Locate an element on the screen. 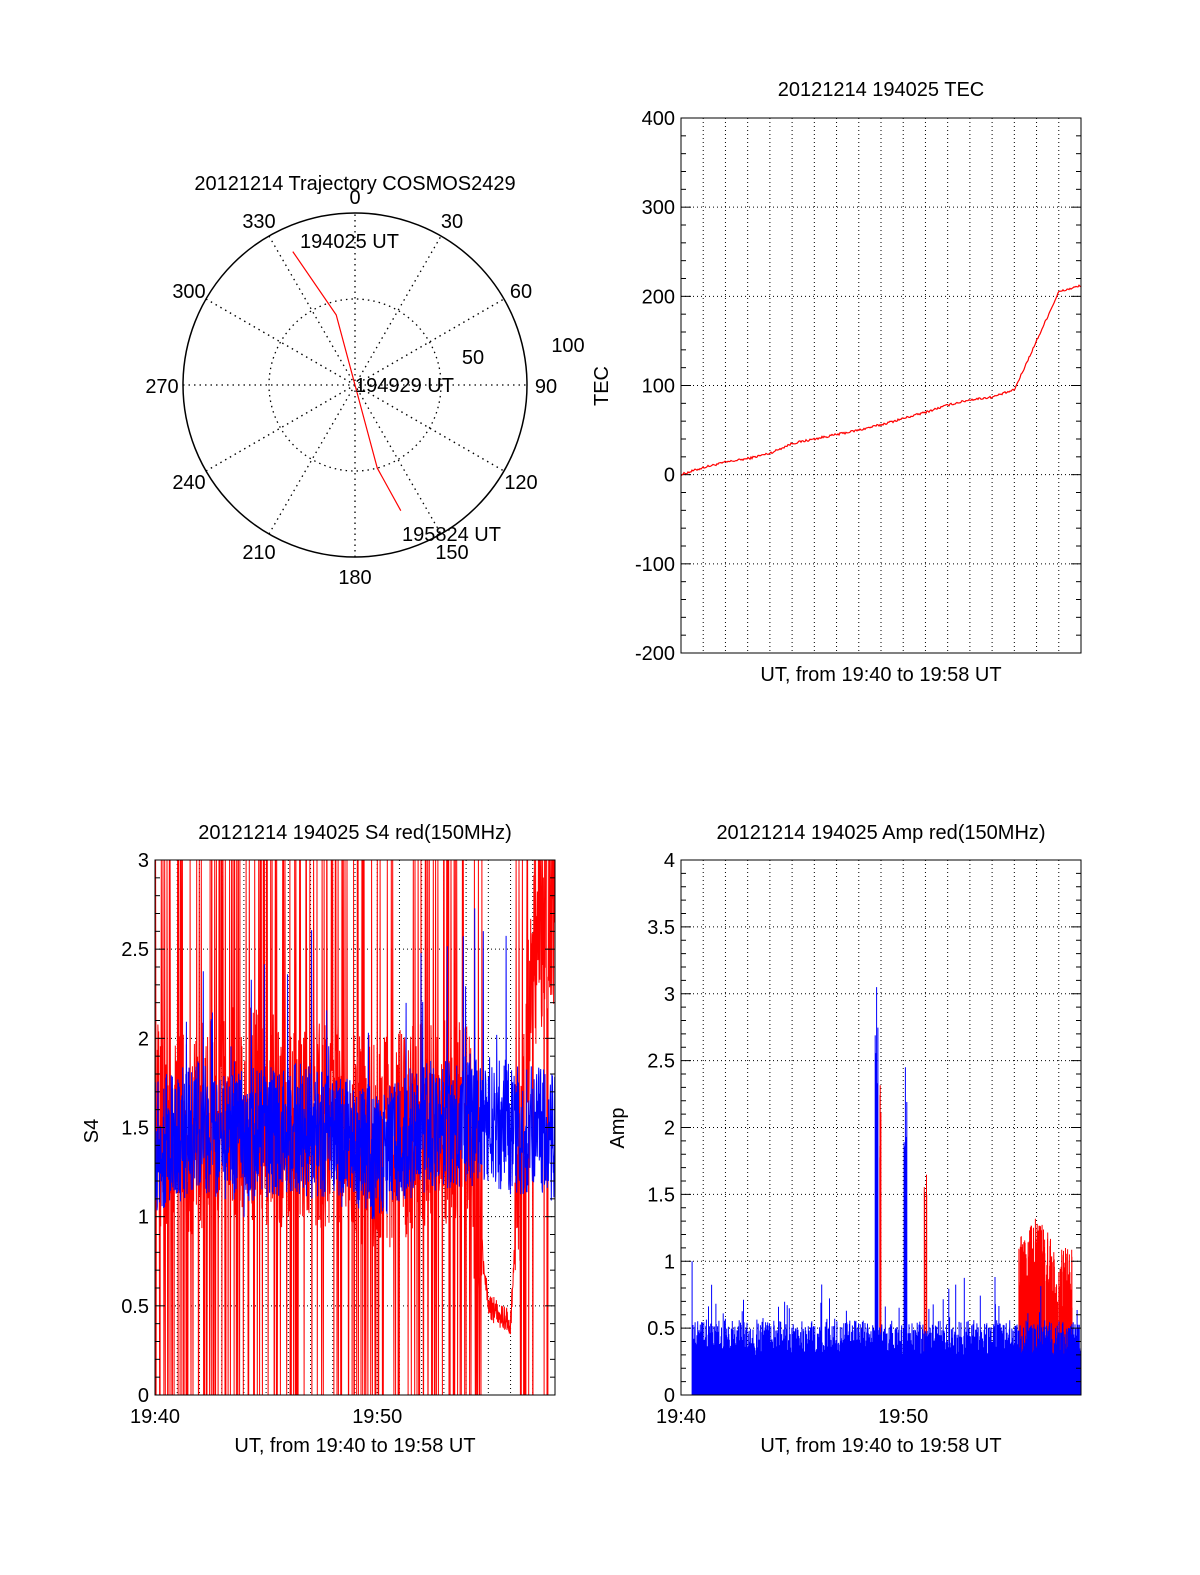 This screenshot has width=1200, height=1575. amp-ylabel: Amp is located at coordinates (618, 1127).